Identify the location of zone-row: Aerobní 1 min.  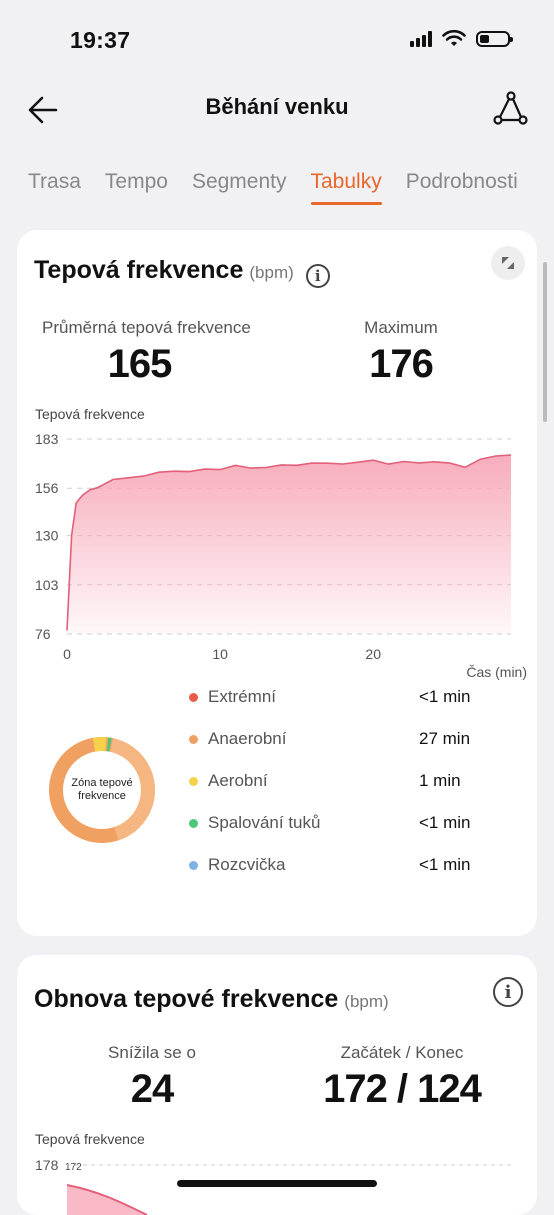
(339, 781).